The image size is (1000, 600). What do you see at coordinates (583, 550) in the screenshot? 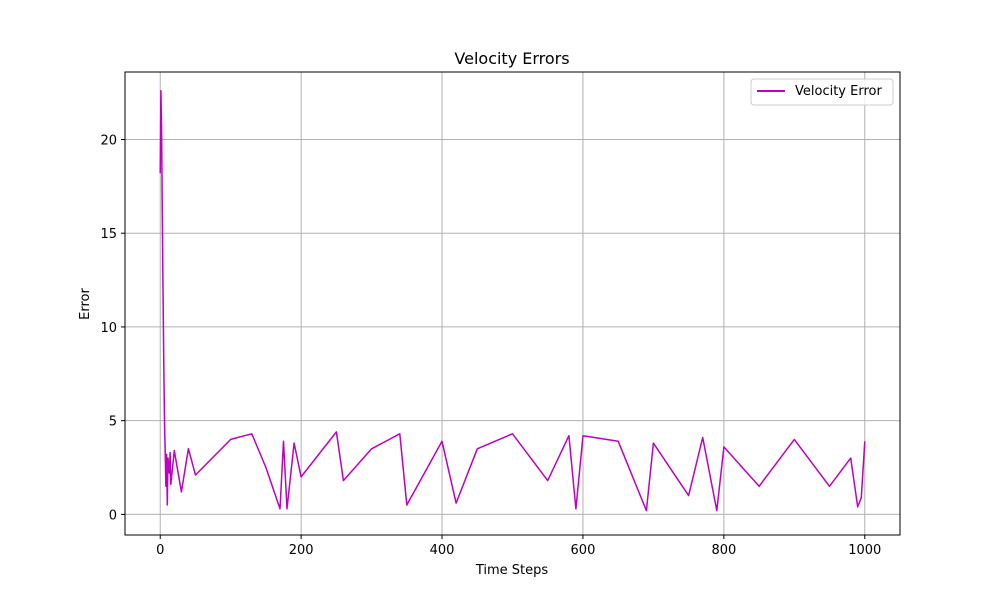
I see `x-tick-label: 600` at bounding box center [583, 550].